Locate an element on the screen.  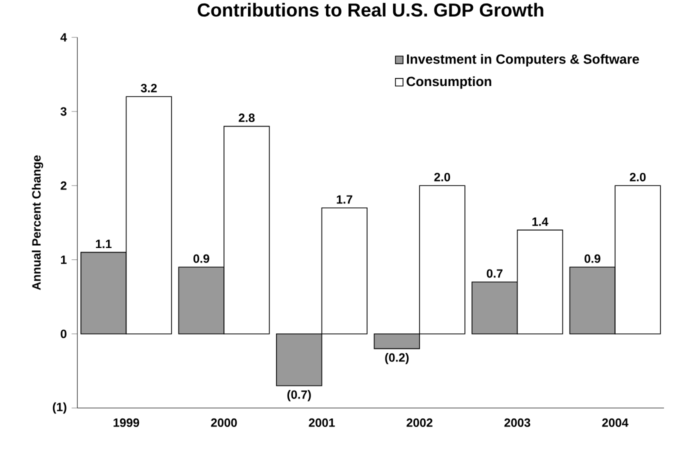
x-tick-label: 2004 is located at coordinates (615, 423).